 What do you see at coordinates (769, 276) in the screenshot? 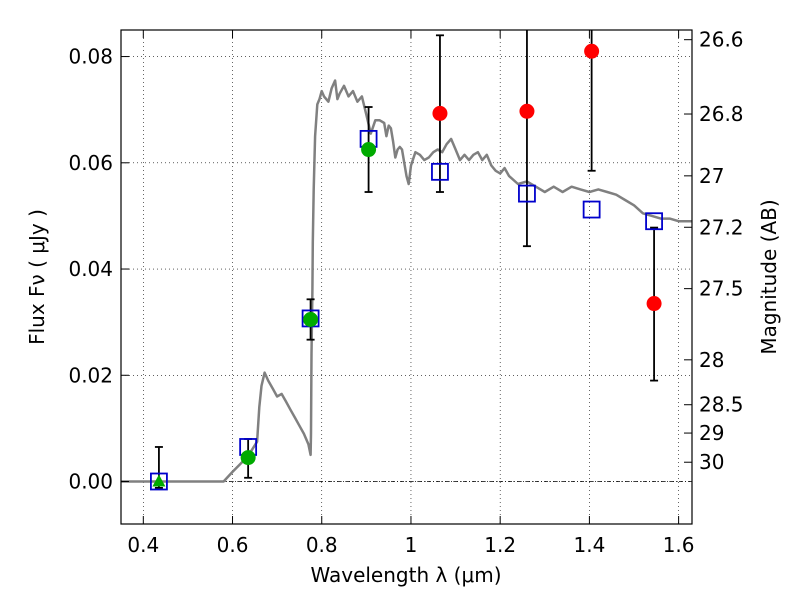
I see `y-axis-label-right: Magnitude (AB)` at bounding box center [769, 276].